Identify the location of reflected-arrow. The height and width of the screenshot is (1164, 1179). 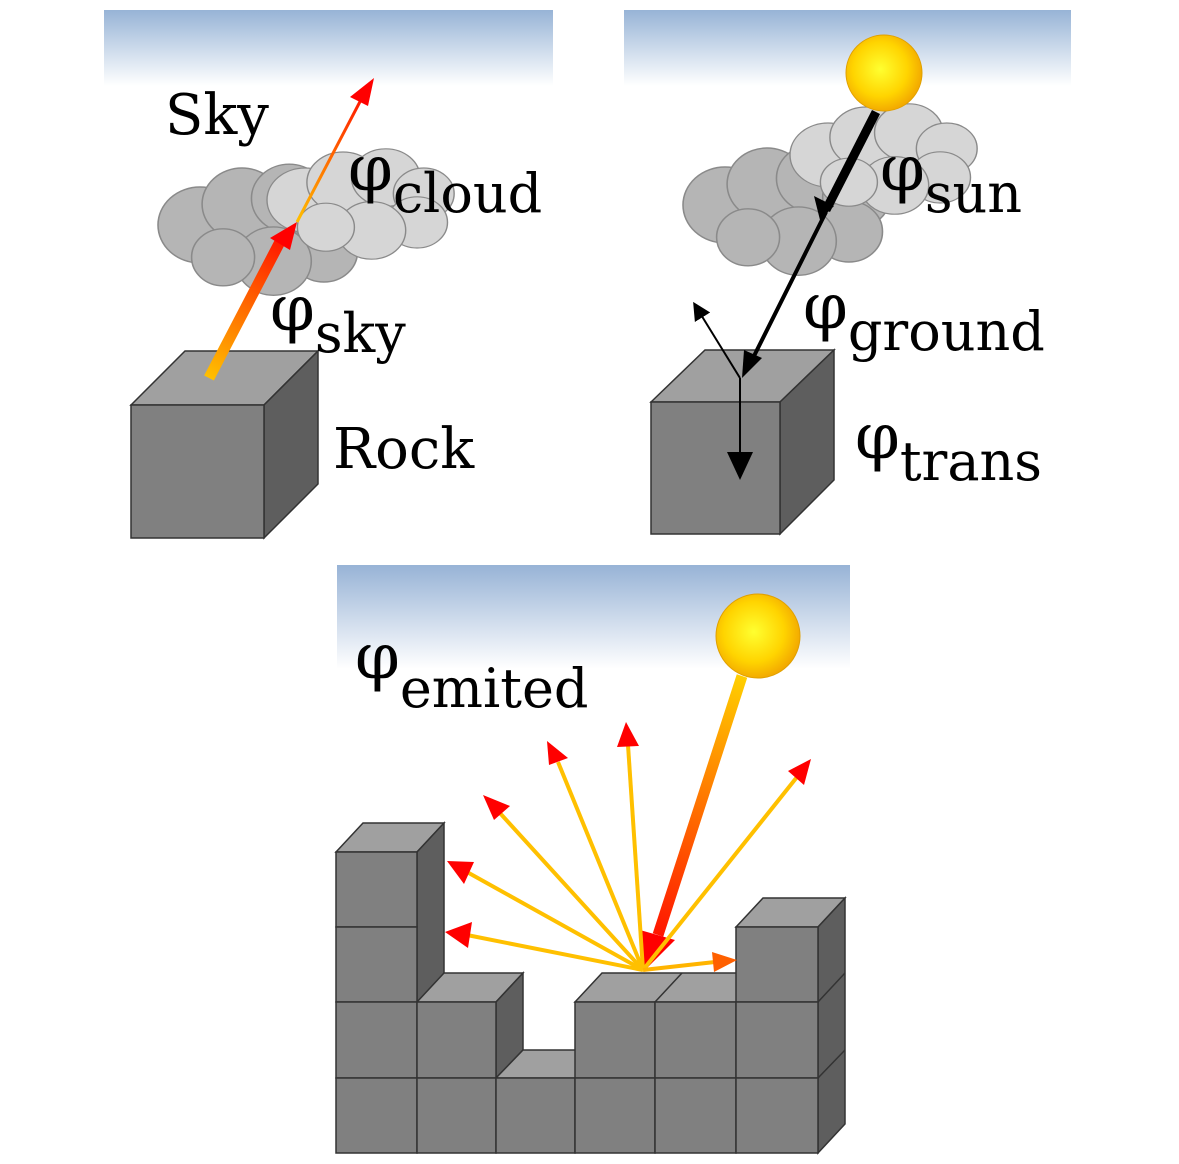
(717, 340).